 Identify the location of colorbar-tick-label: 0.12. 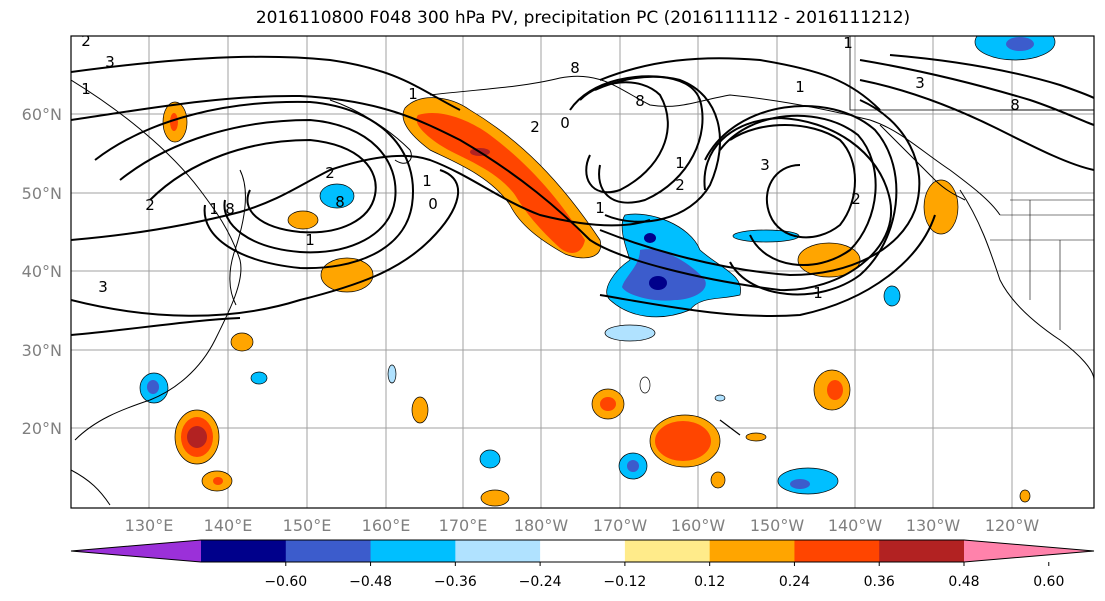
(709, 582).